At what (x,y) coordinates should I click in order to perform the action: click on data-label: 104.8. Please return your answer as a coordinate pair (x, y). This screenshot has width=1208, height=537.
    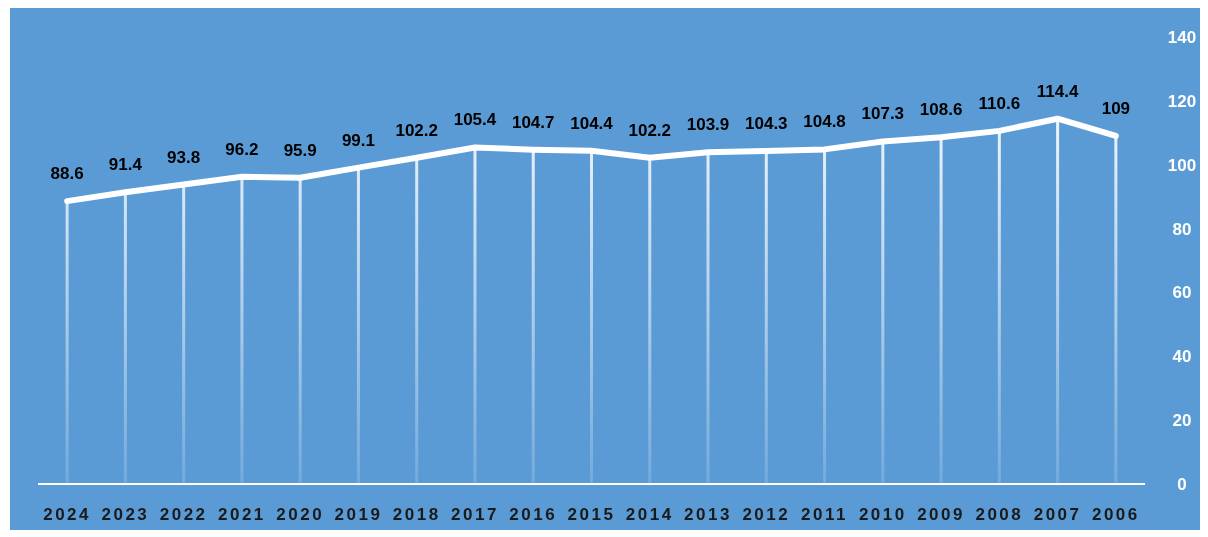
    Looking at the image, I should click on (824, 122).